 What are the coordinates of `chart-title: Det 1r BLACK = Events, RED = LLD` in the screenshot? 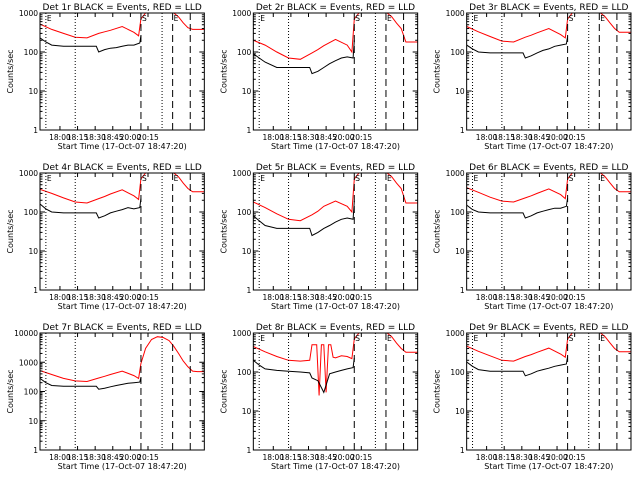 It's located at (122, 8).